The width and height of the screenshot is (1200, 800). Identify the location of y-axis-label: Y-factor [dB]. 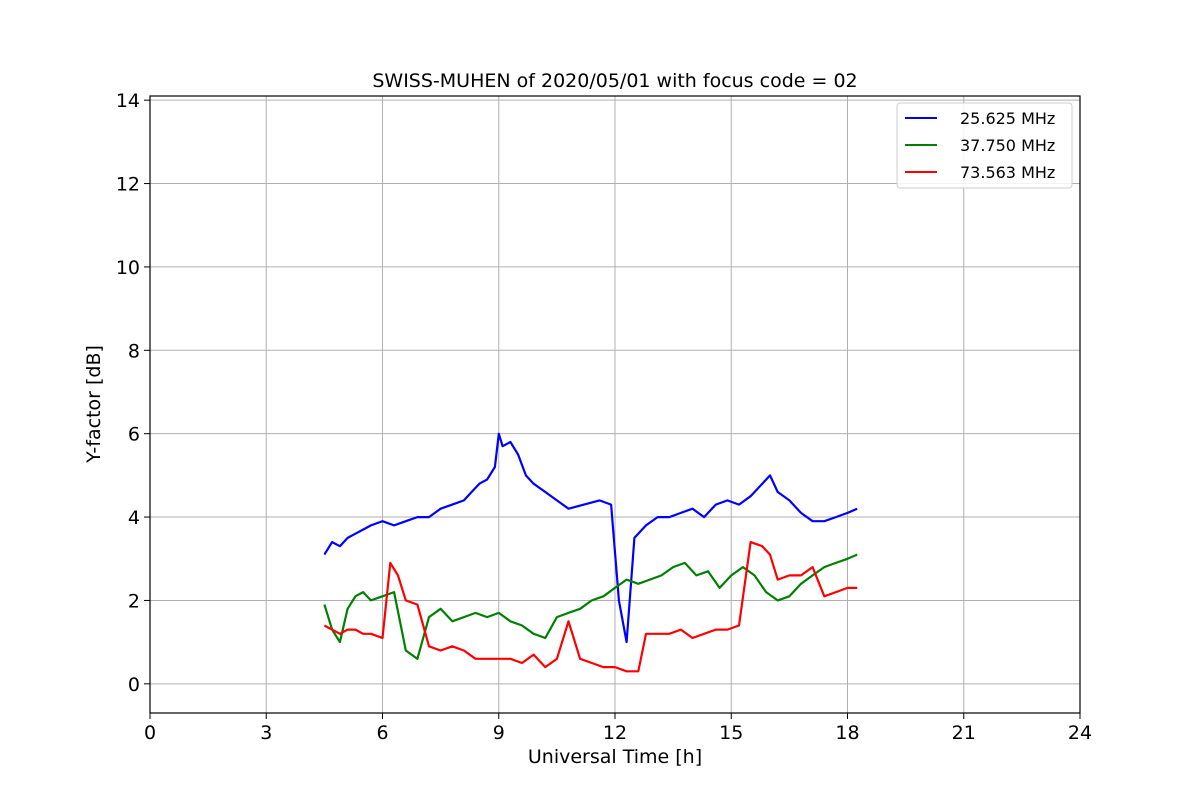
(94, 404).